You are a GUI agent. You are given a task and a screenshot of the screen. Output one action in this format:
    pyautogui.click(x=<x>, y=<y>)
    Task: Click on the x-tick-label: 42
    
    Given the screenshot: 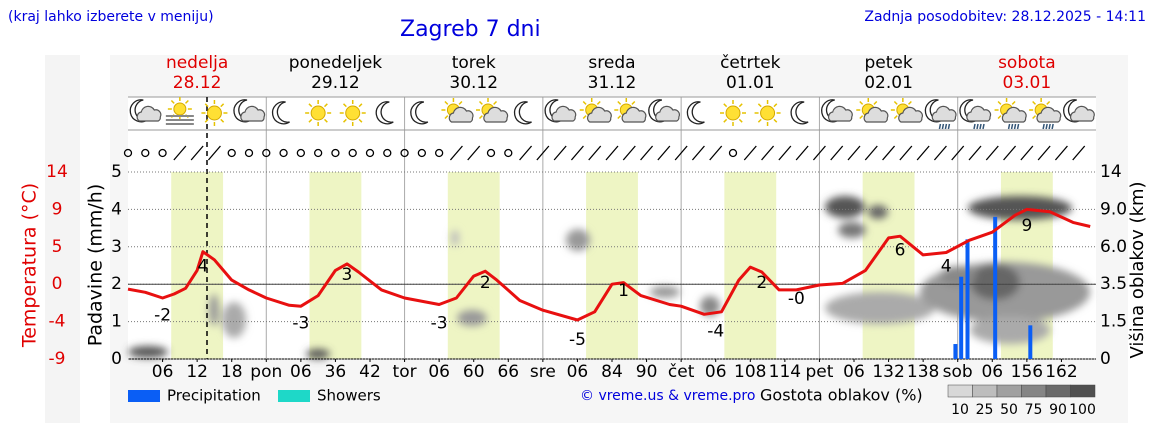 What is the action you would take?
    pyautogui.click(x=370, y=372)
    